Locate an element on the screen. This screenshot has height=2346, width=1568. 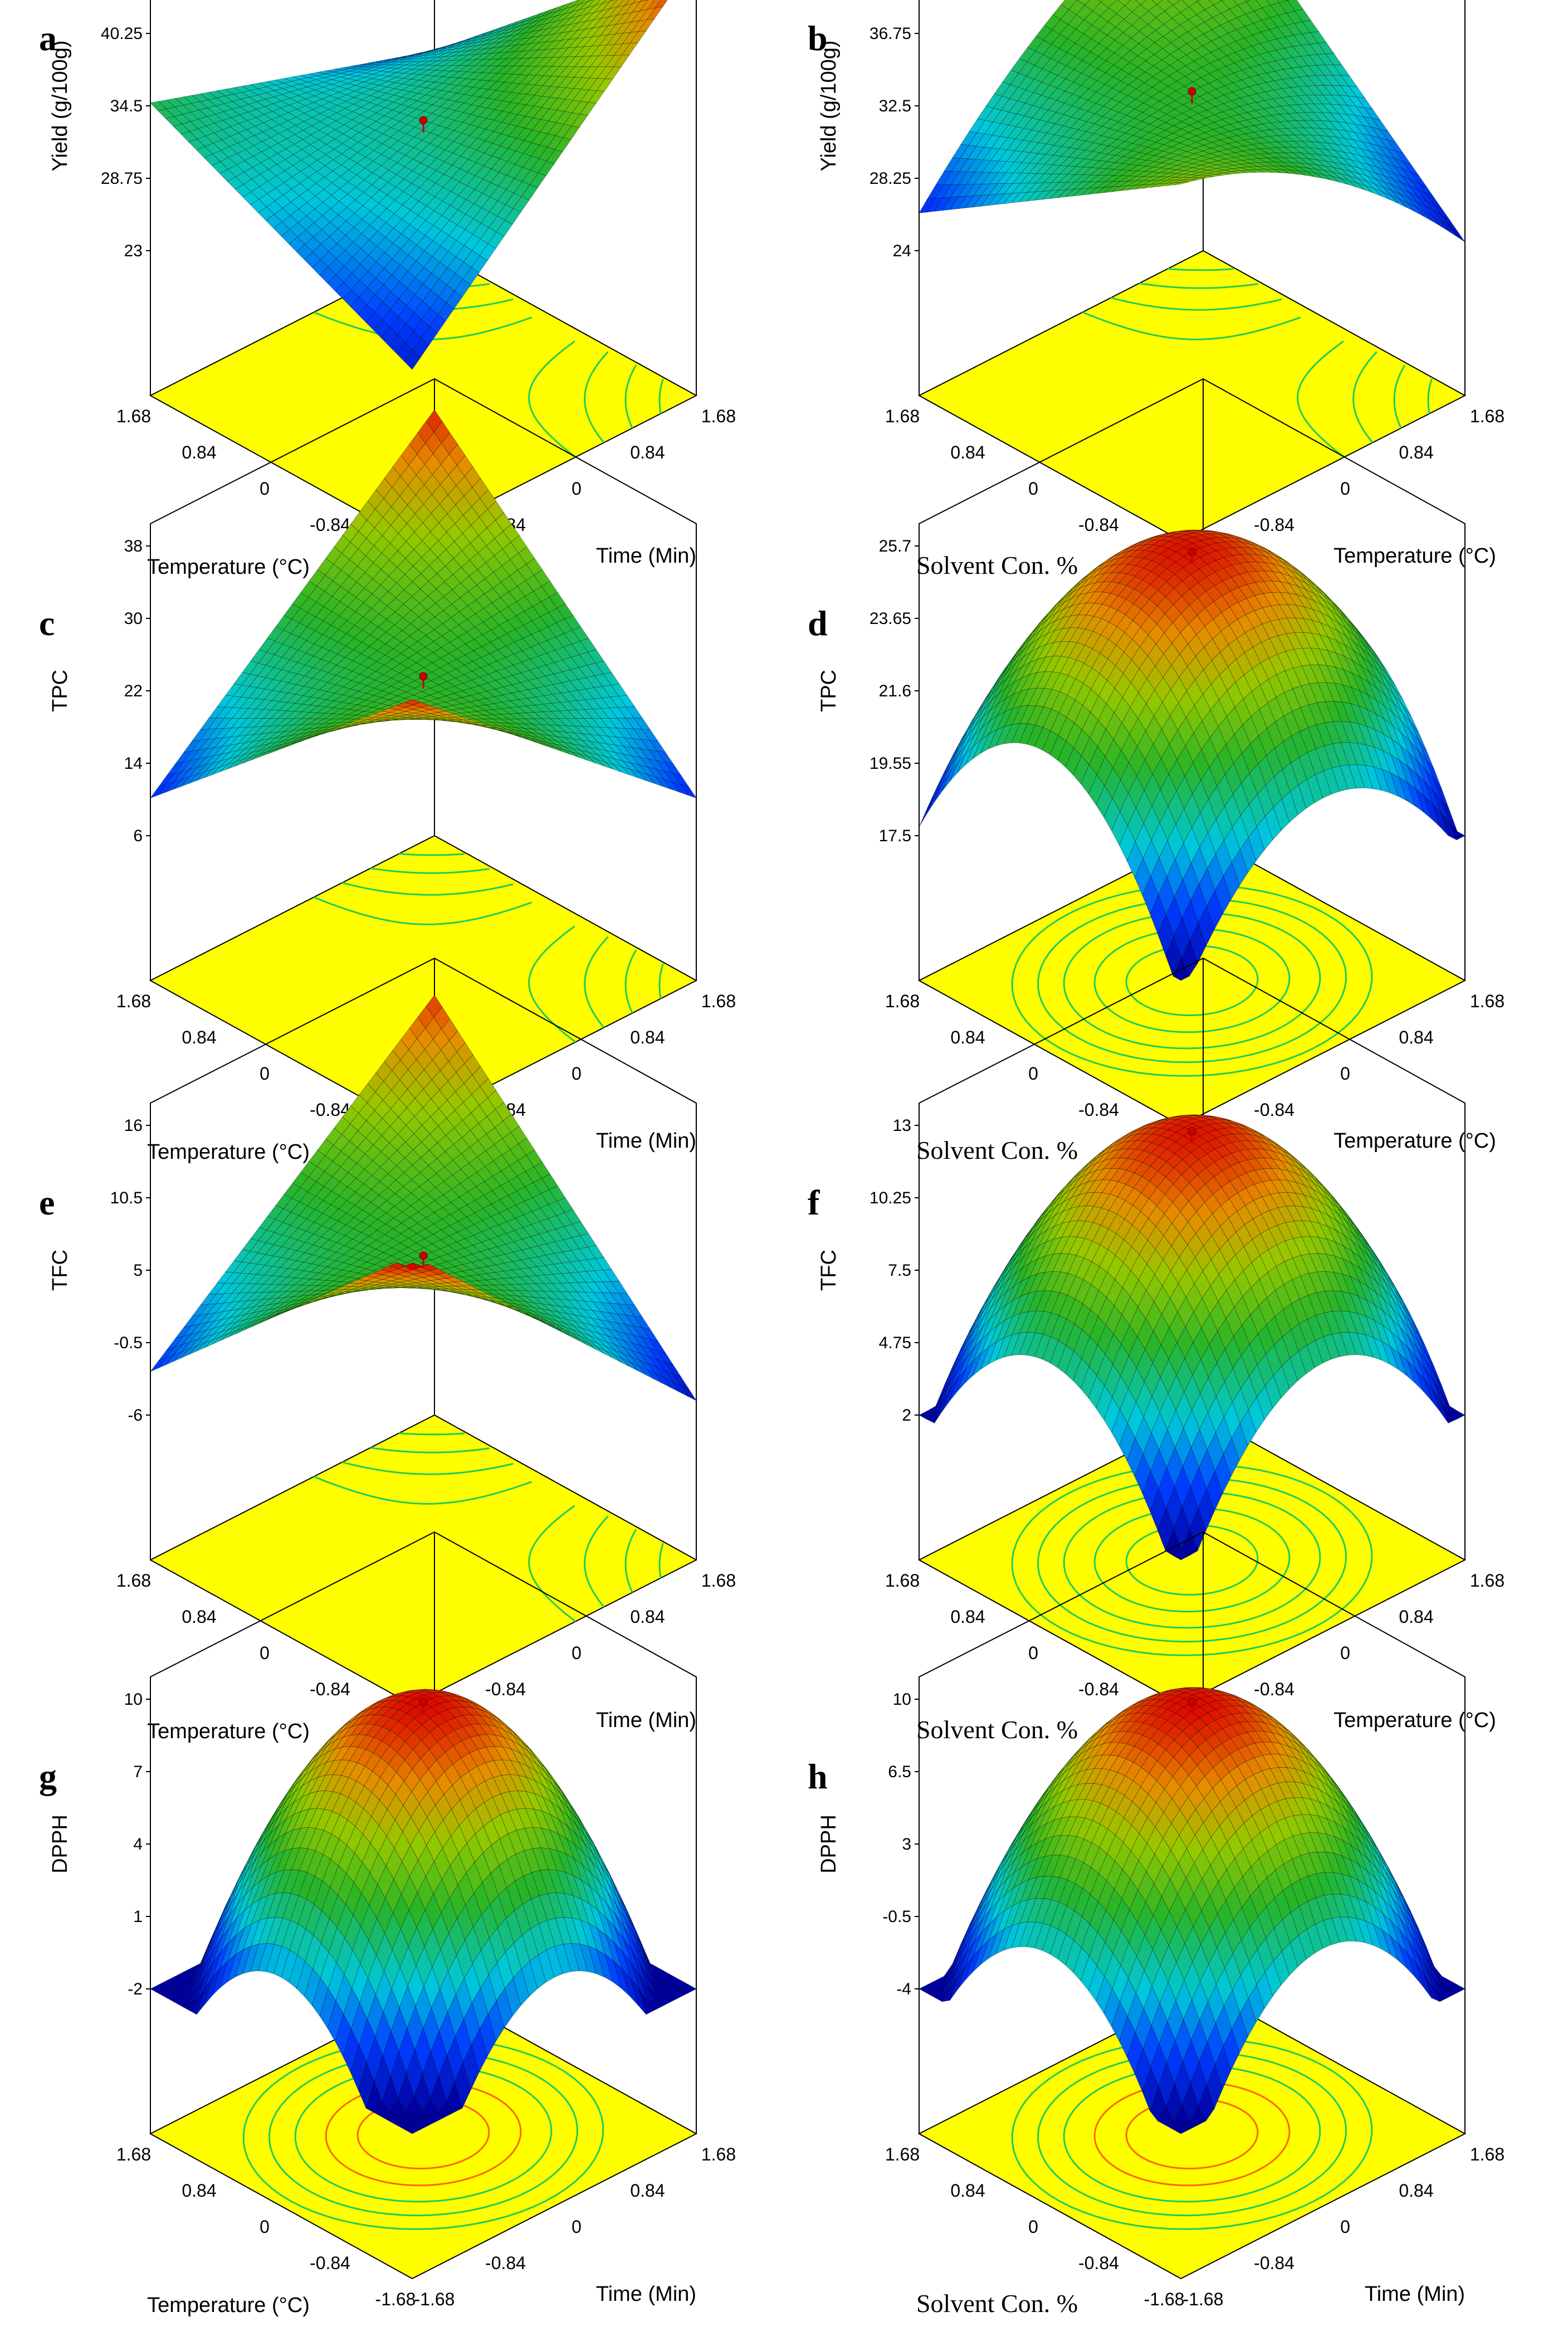
panel-letter: b is located at coordinates (818, 38).